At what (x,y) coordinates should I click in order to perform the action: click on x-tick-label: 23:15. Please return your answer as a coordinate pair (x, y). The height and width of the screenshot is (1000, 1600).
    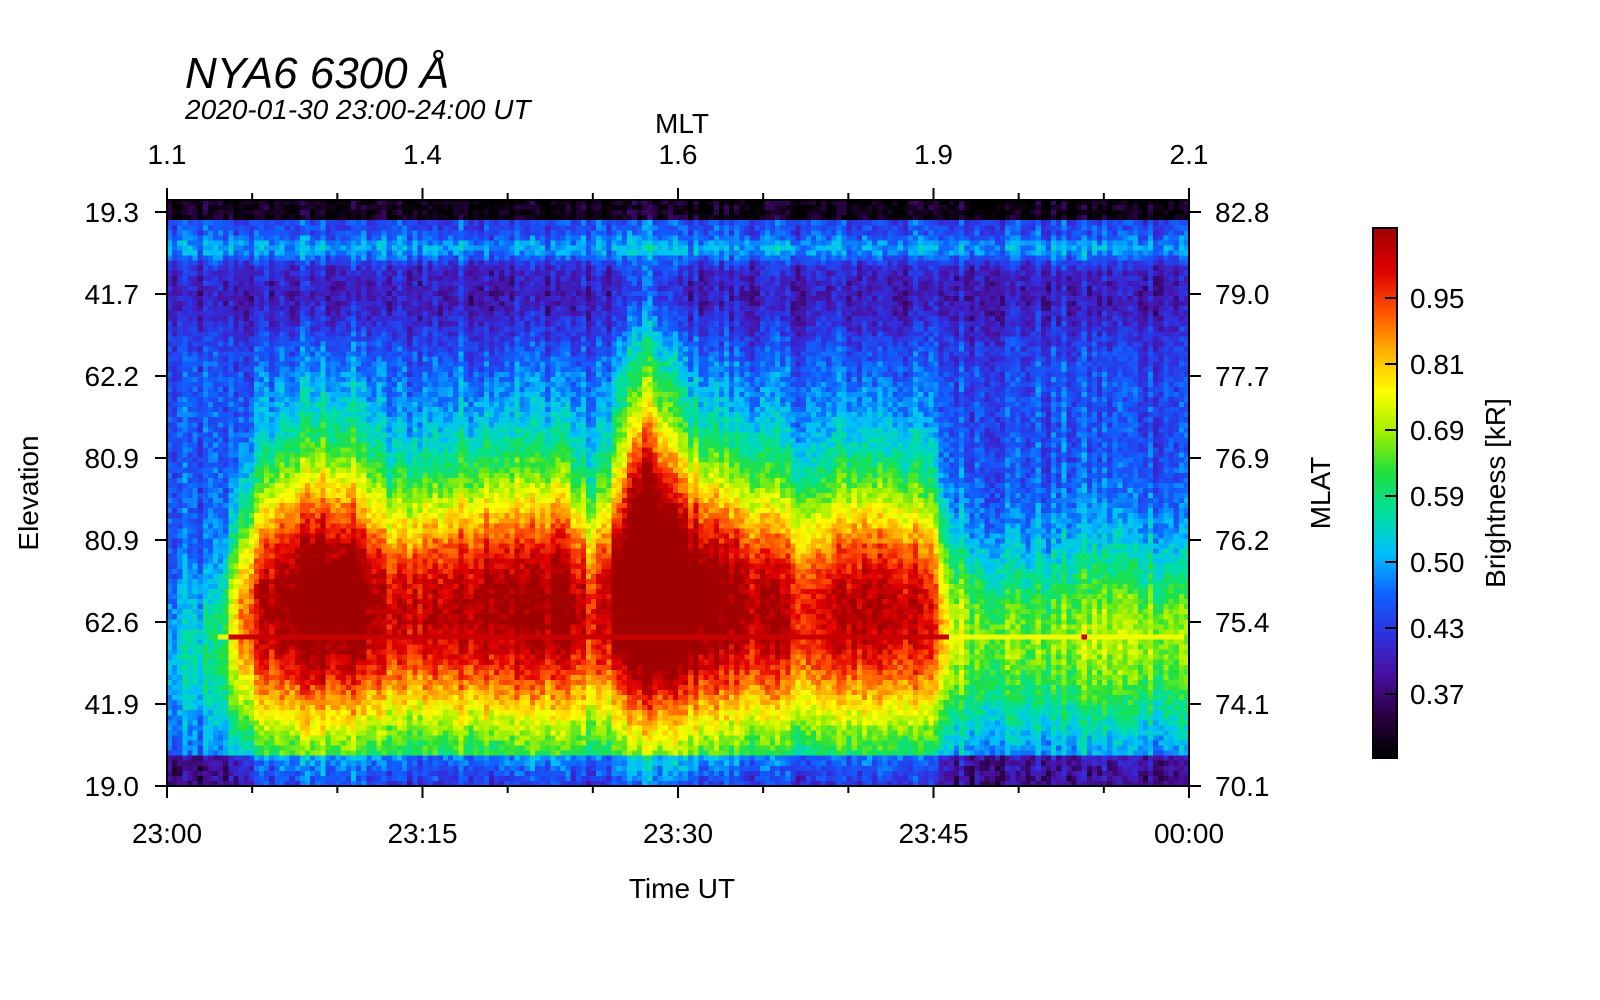
    Looking at the image, I should click on (422, 833).